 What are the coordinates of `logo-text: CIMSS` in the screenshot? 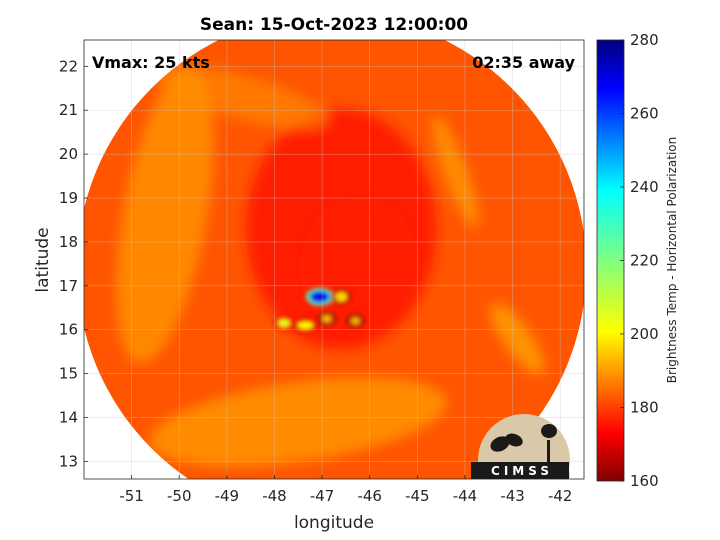 It's located at (522, 471).